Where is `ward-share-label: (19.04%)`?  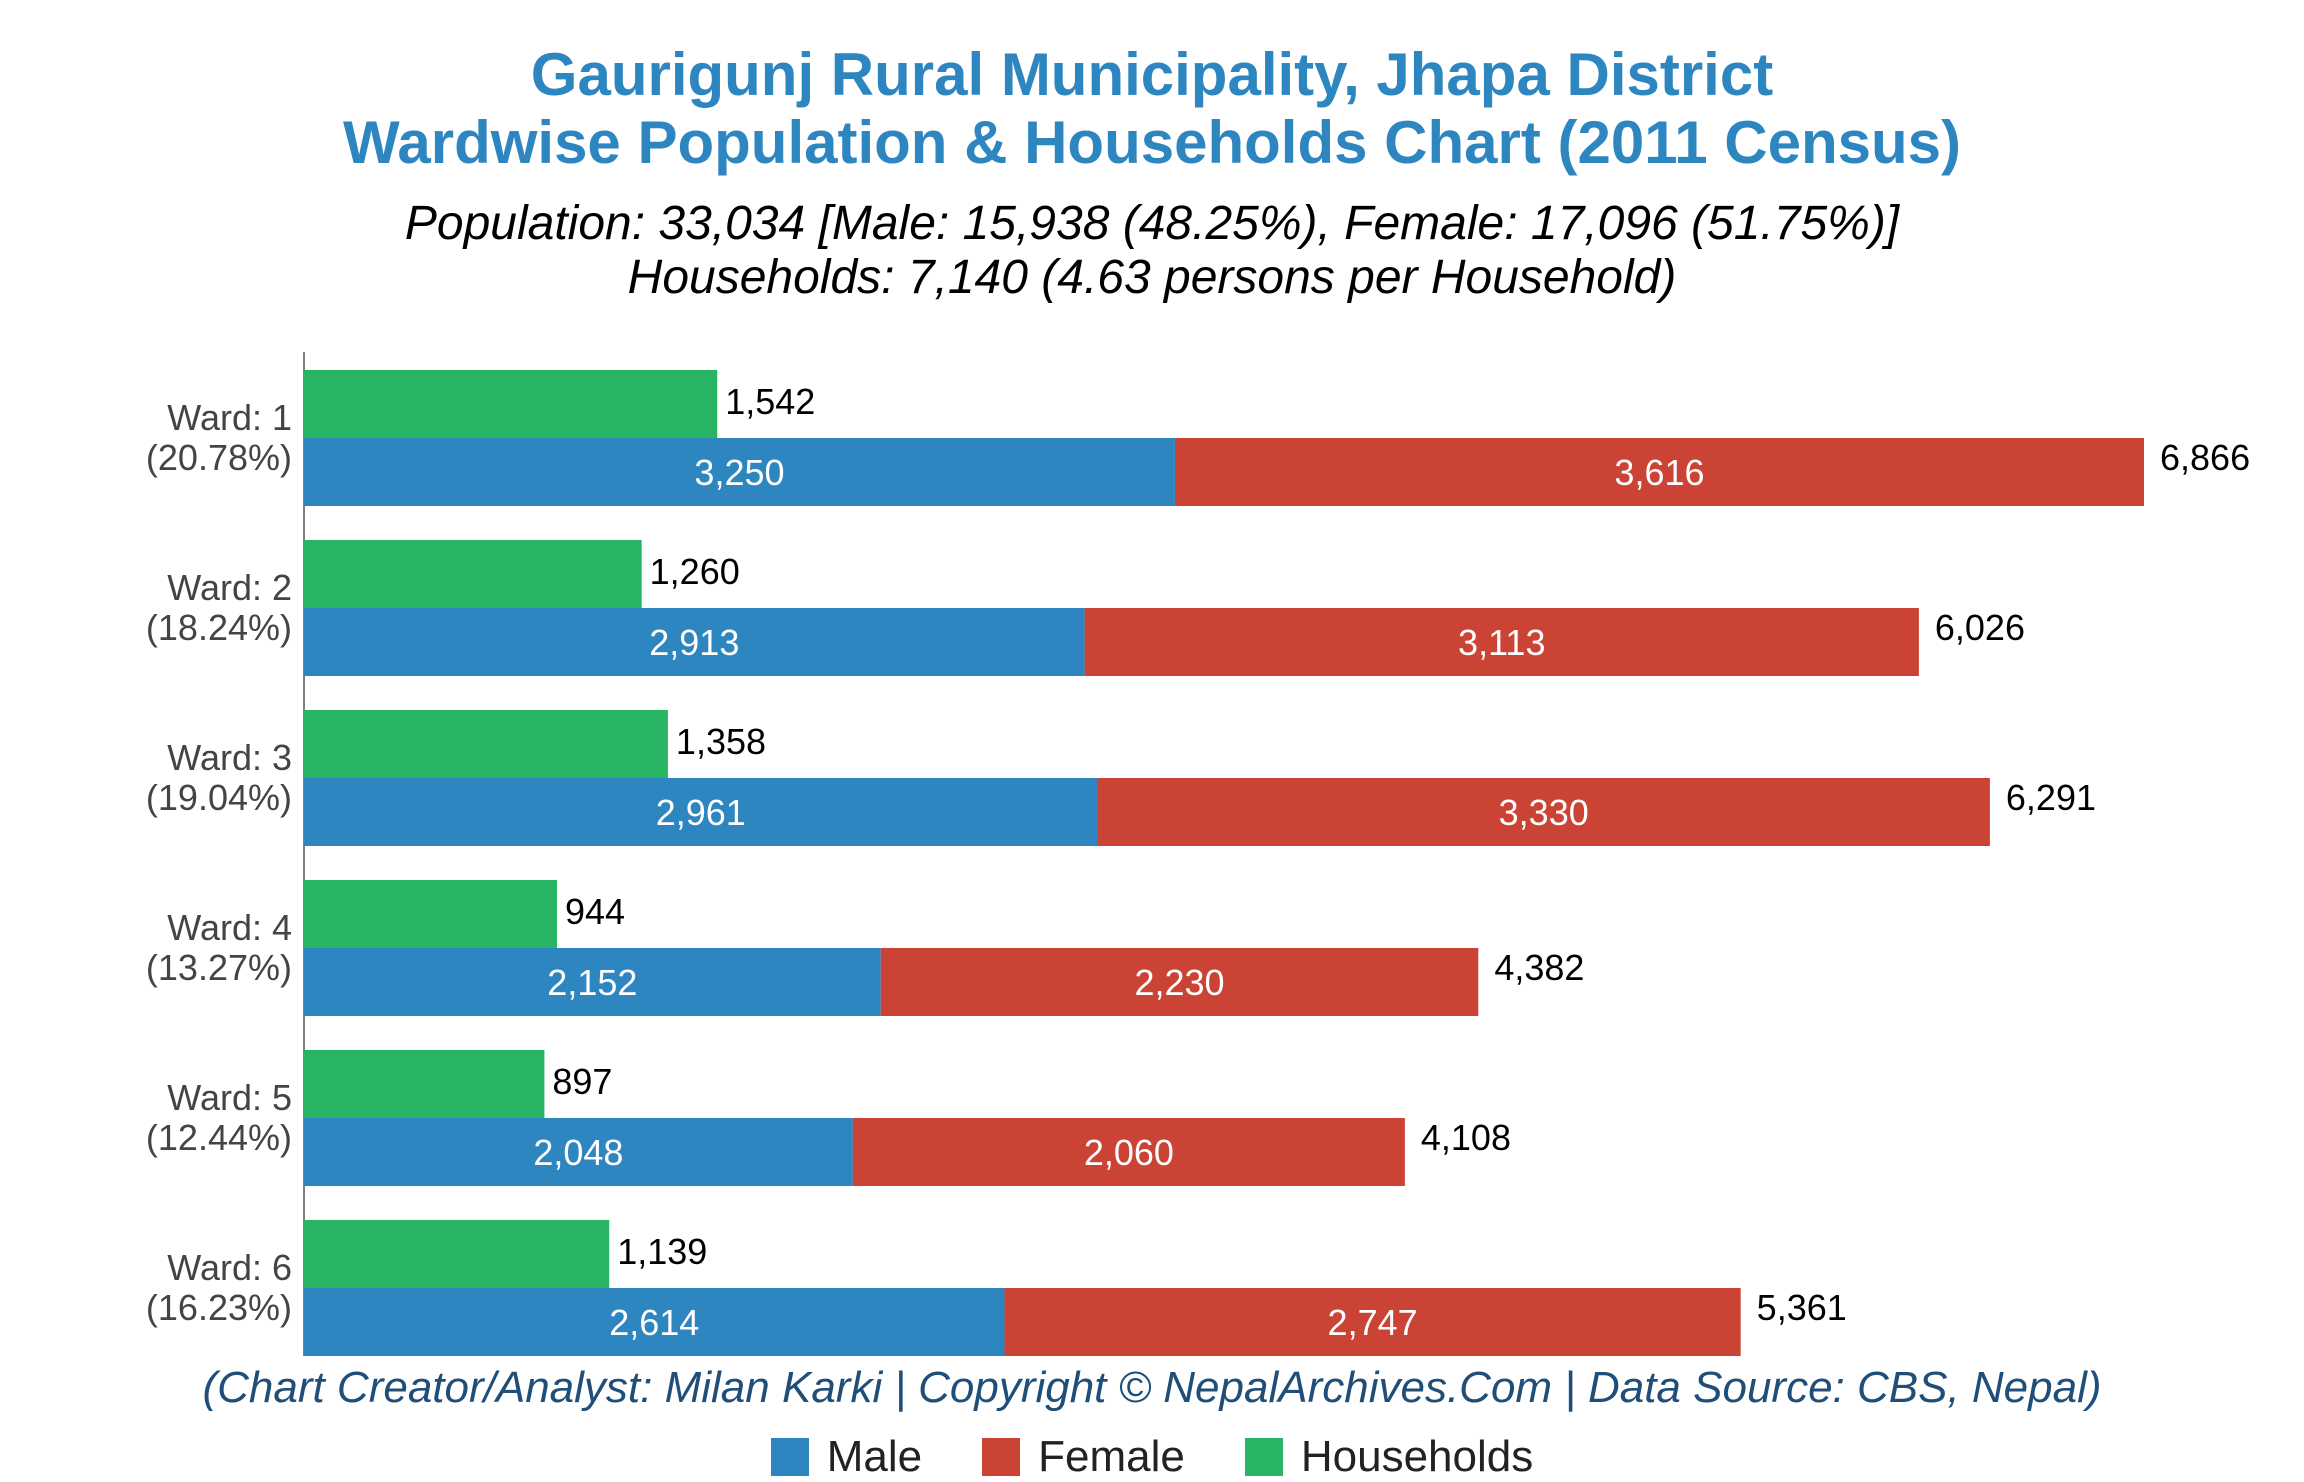
ward-share-label: (19.04%) is located at coordinates (219, 797).